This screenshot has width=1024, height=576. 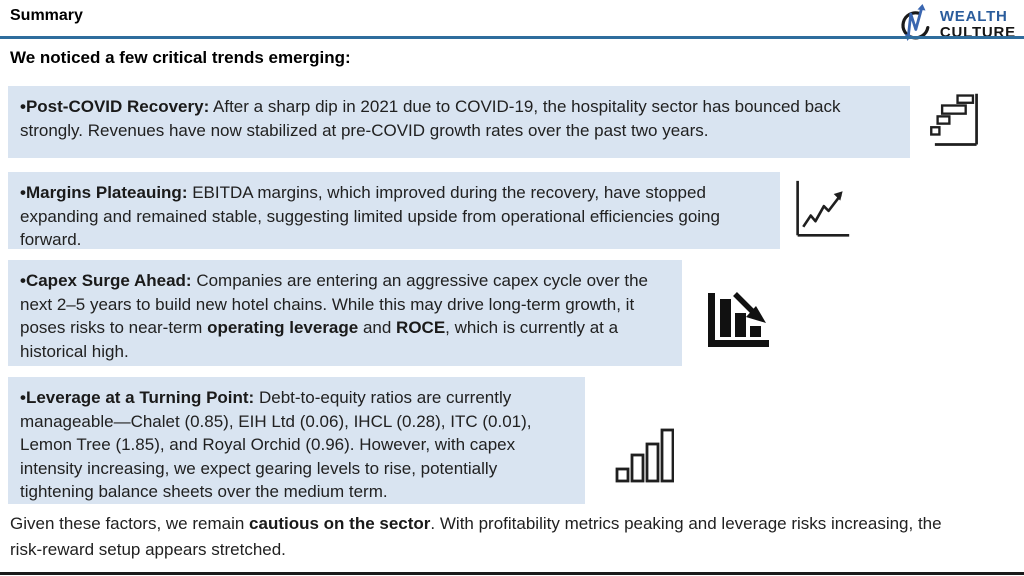 What do you see at coordinates (953, 122) in the screenshot?
I see `waterfall-chart-icon` at bounding box center [953, 122].